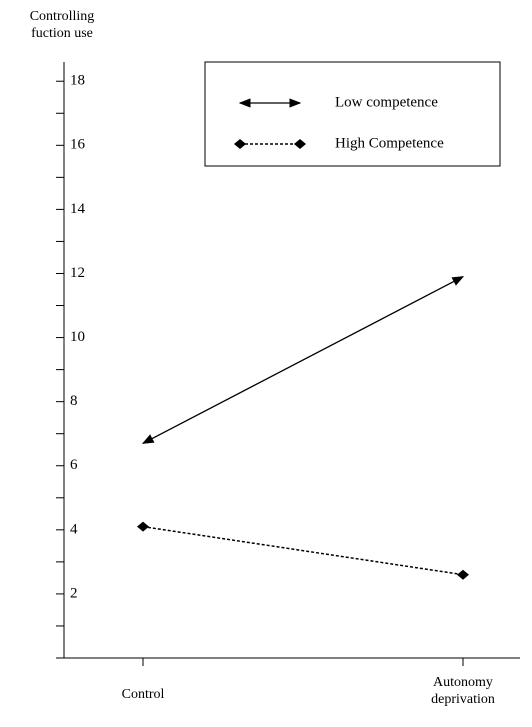  Describe the element at coordinates (352, 114) in the screenshot. I see `legend-box` at that location.